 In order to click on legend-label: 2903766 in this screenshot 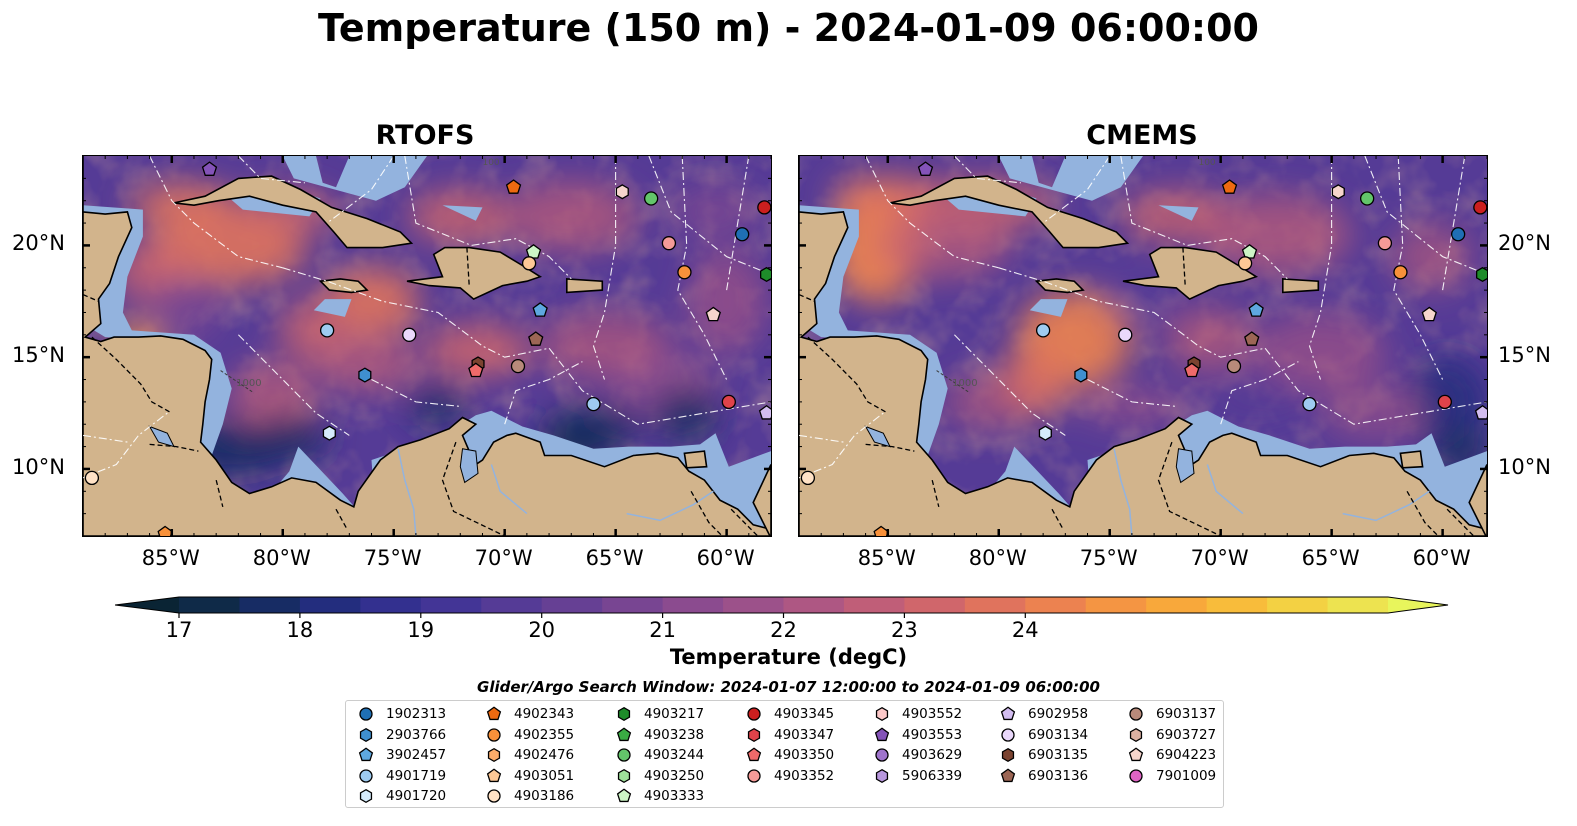, I will do `click(416, 734)`.